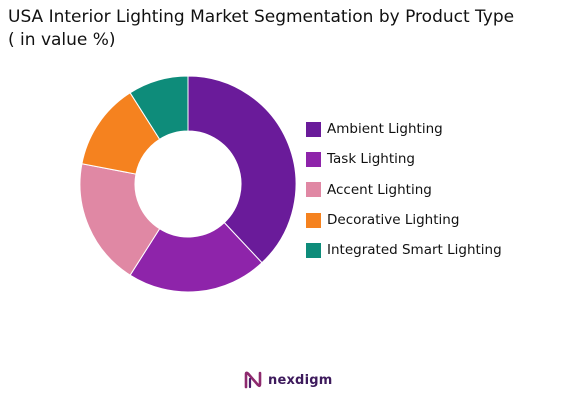  What do you see at coordinates (300, 380) in the screenshot?
I see `logo-text: nexdigm` at bounding box center [300, 380].